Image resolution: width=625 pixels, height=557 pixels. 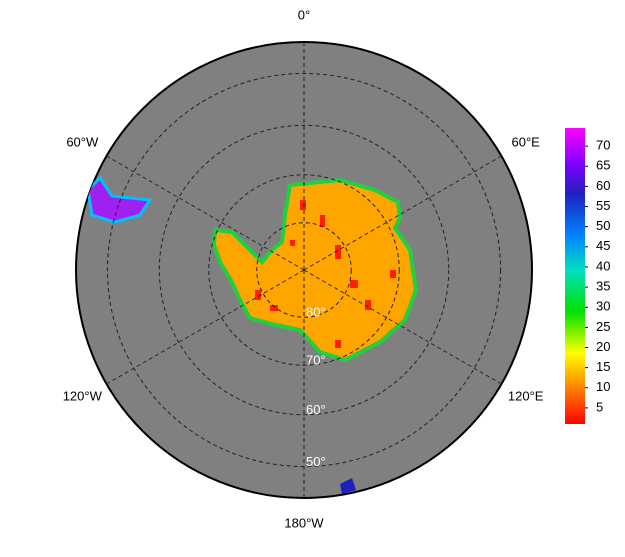 I want to click on colorbar-tick-label: 45, so click(x=603, y=245).